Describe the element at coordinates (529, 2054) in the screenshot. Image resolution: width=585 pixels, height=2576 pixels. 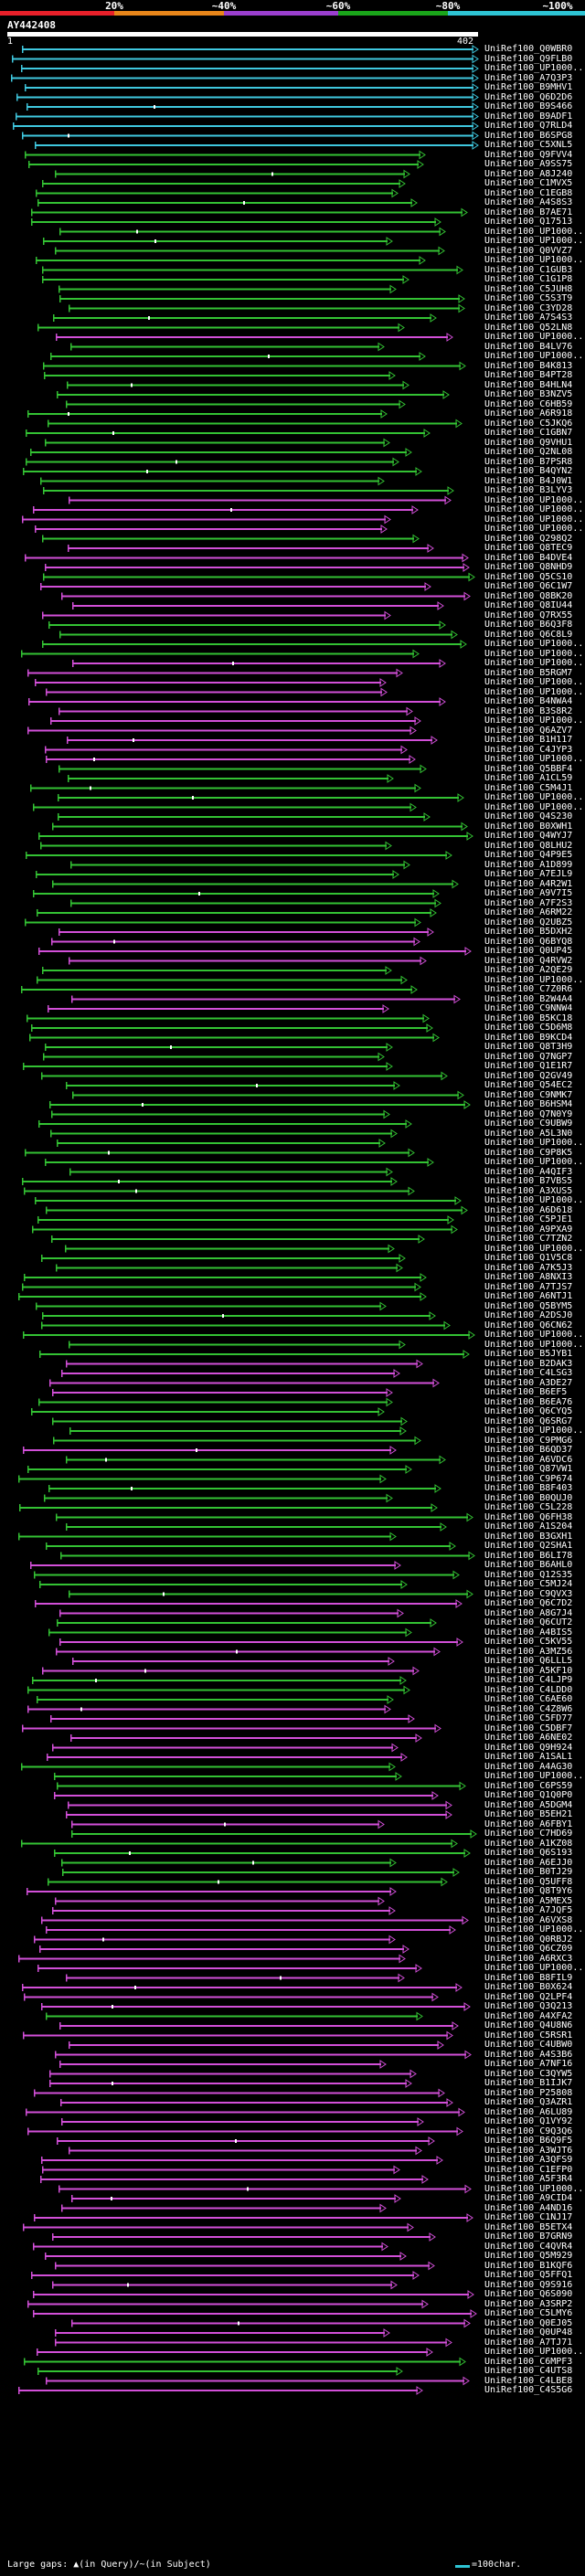
I see `hit-label: UniRef100_A4S3B6` at that location.